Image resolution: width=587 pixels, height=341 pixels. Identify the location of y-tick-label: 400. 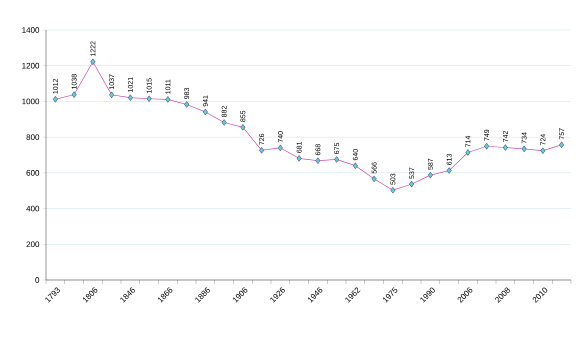
(33, 209).